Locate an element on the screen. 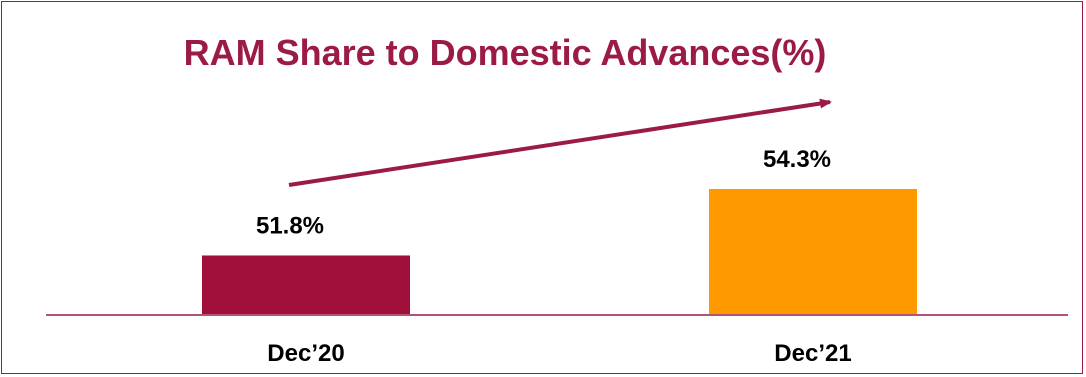  data-label-2: 54.3% is located at coordinates (797, 159).